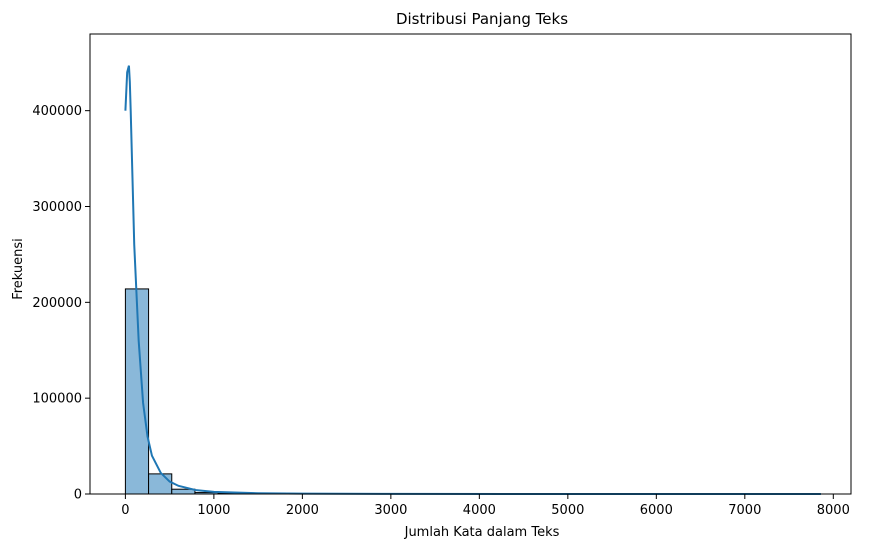 The width and height of the screenshot is (876, 547). Describe the element at coordinates (567, 510) in the screenshot. I see `x-tick-label: 5000` at that location.